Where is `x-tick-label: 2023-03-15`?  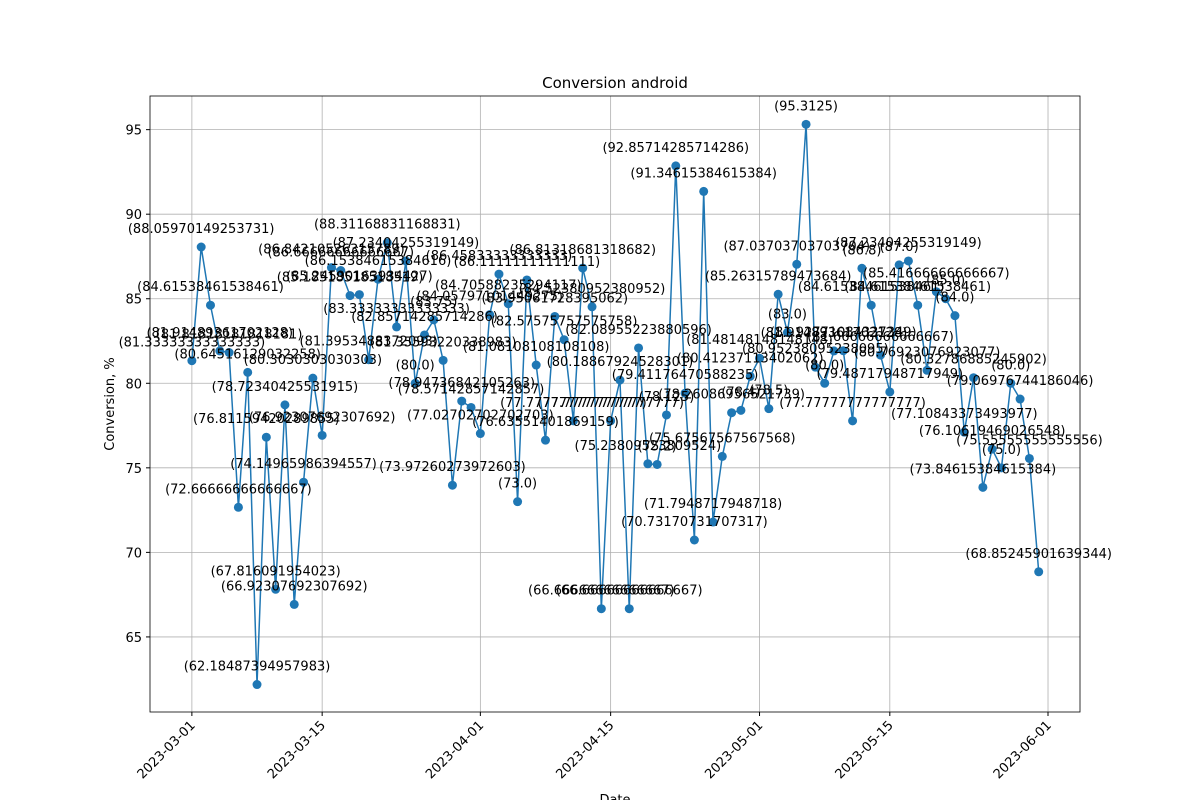 x-tick-label: 2023-03-15 is located at coordinates (297, 750).